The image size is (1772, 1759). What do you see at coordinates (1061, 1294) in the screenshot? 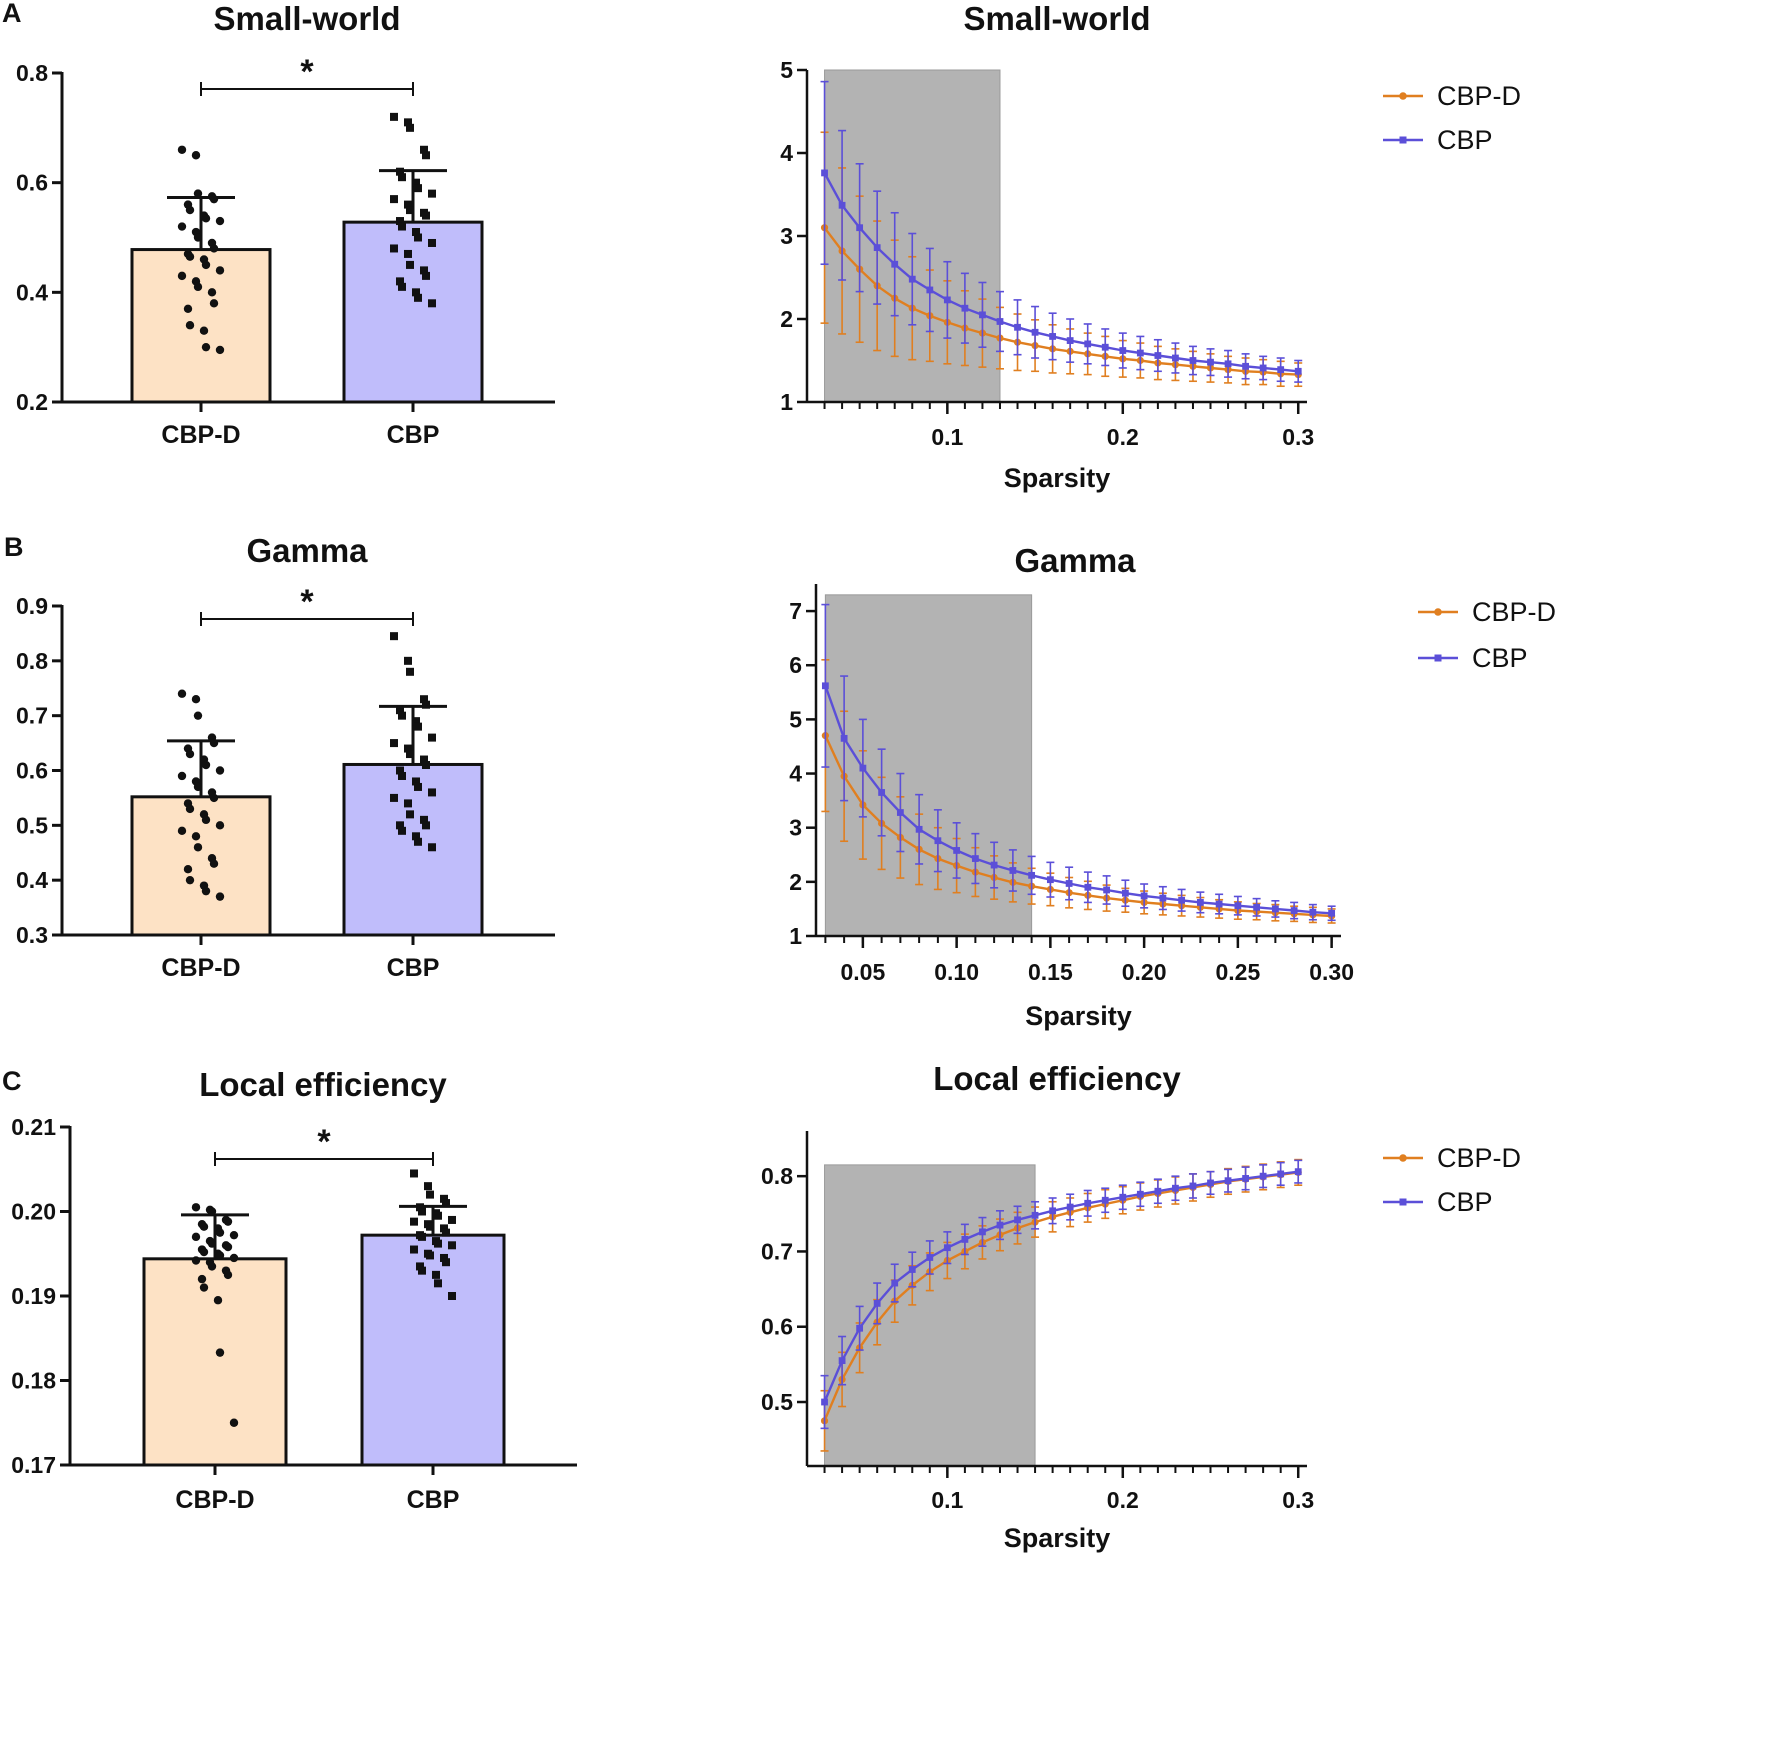
I see `series-cbp` at bounding box center [1061, 1294].